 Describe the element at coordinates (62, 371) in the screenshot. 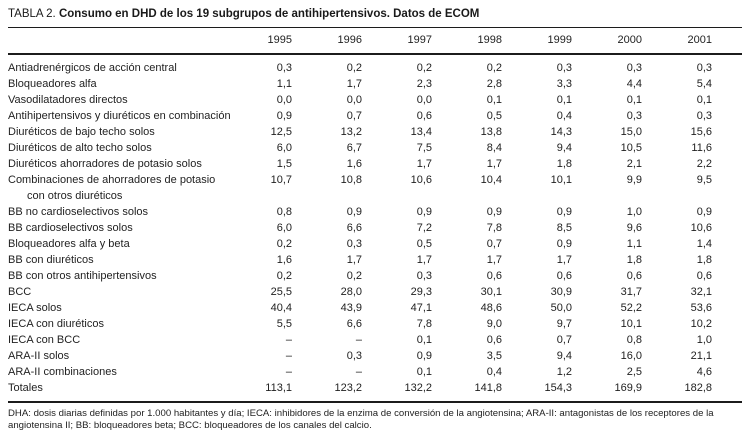

I see `row-label: ARA-II combinaciones` at that location.